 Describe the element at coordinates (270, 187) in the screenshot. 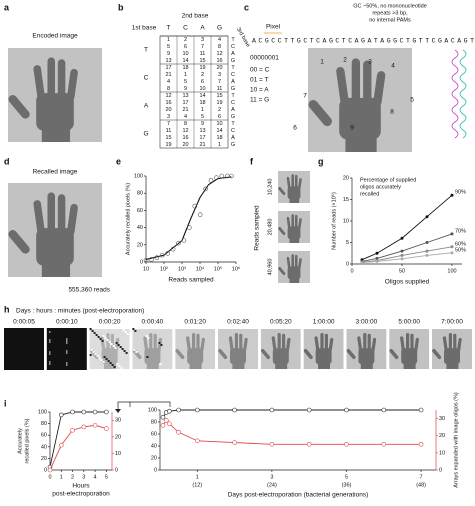

I see `sample-label: 10,240` at that location.